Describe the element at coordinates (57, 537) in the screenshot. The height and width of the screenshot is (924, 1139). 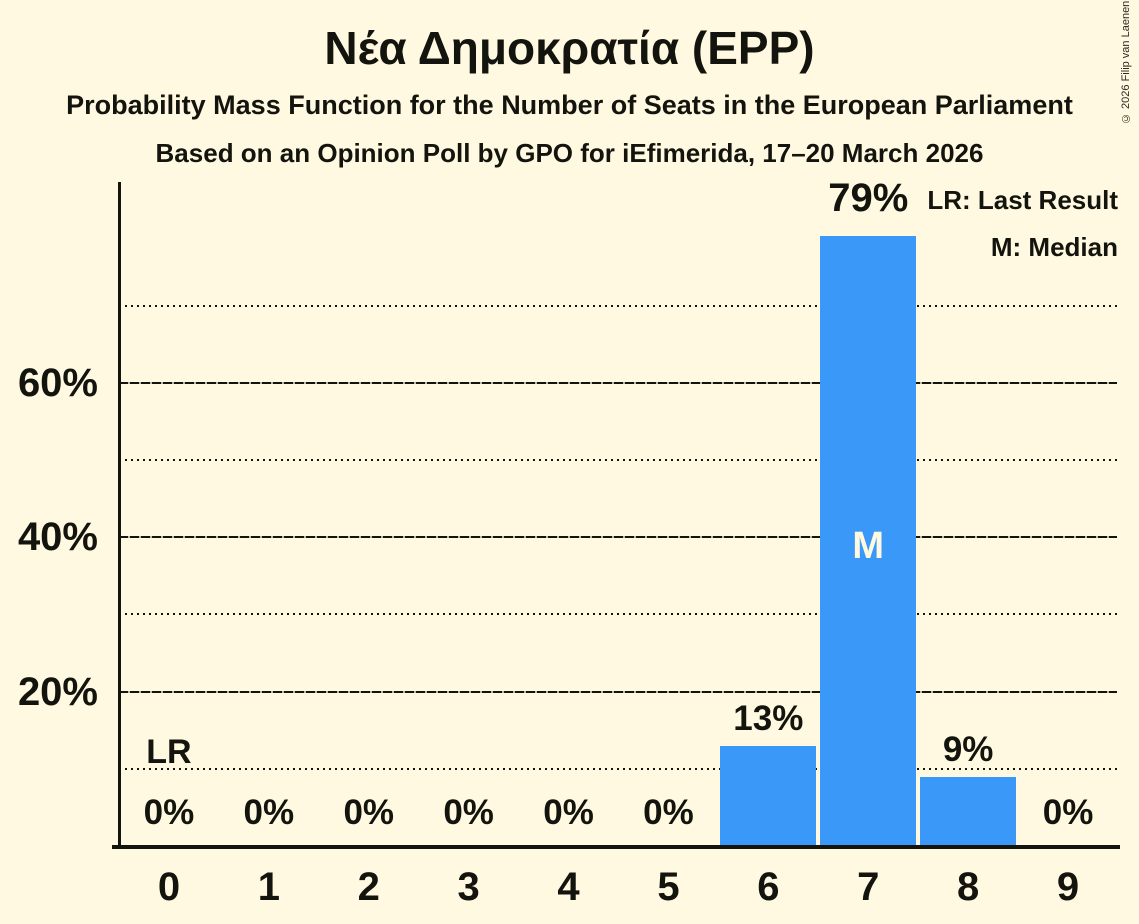
I see `y-tick-40pct: 40%` at that location.